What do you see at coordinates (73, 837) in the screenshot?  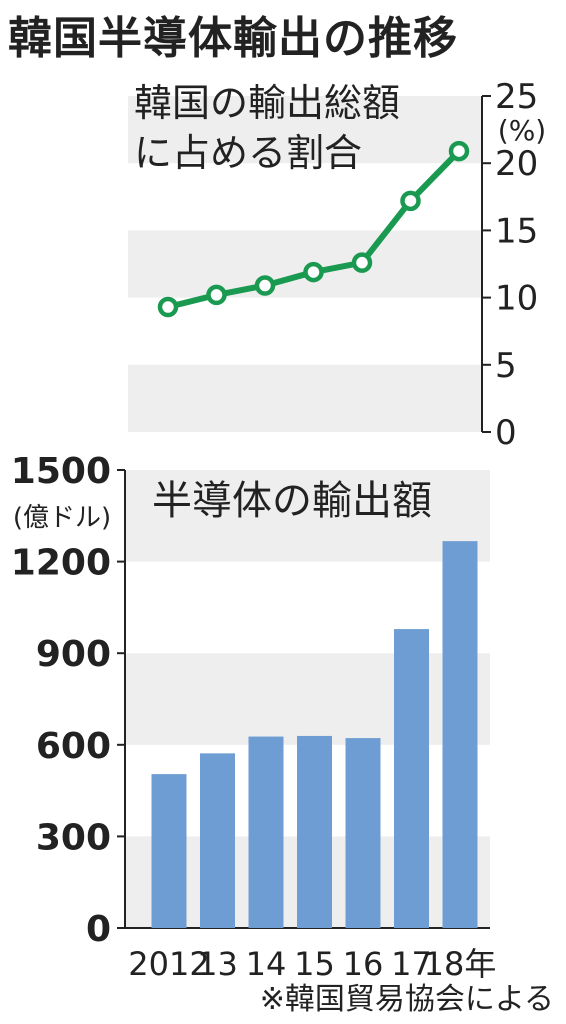 I see `y-tick-label: 300` at bounding box center [73, 837].